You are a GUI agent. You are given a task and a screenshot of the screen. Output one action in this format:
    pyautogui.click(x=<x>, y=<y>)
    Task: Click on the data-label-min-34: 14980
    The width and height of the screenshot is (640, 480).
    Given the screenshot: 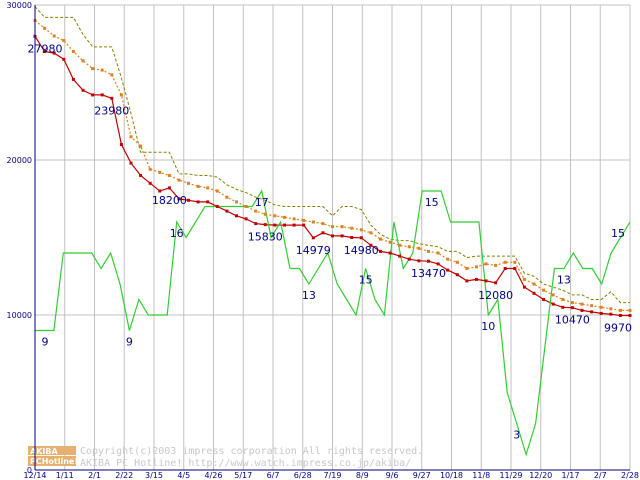 What is the action you would take?
    pyautogui.click(x=361, y=250)
    